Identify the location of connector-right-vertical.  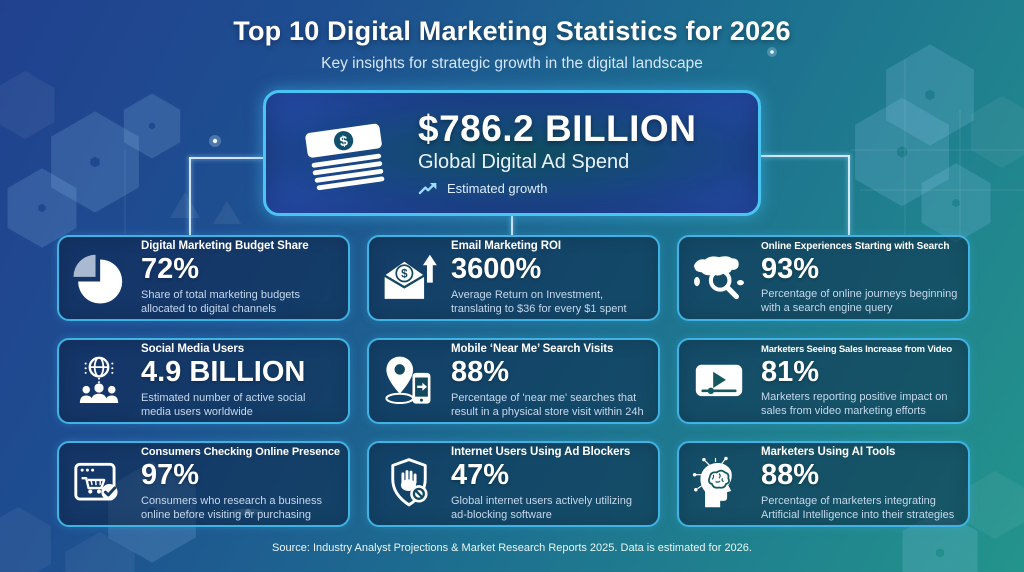
(849, 195).